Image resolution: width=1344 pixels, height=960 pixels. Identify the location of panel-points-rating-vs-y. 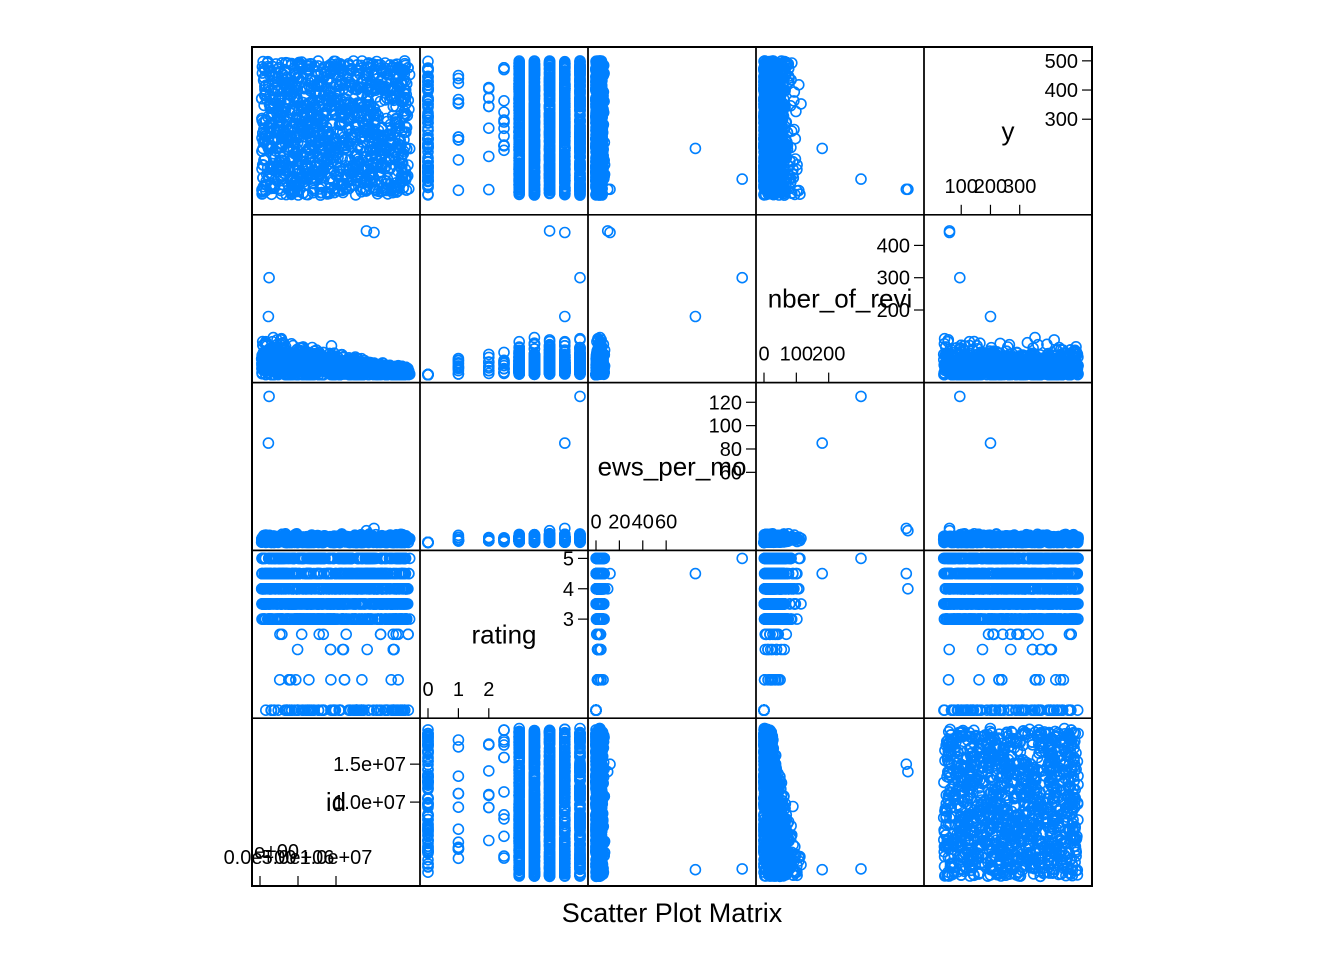
(504, 128).